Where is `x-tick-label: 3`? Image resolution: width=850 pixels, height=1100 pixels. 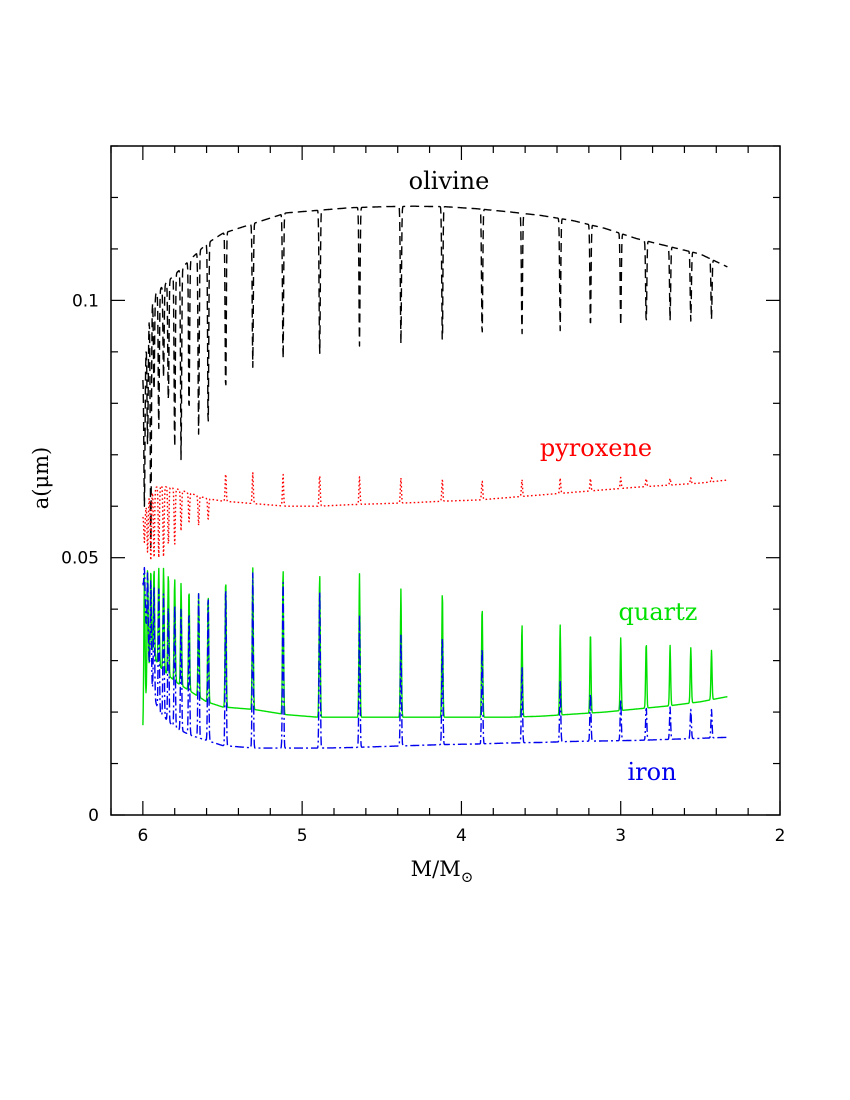
x-tick-label: 3 is located at coordinates (620, 836).